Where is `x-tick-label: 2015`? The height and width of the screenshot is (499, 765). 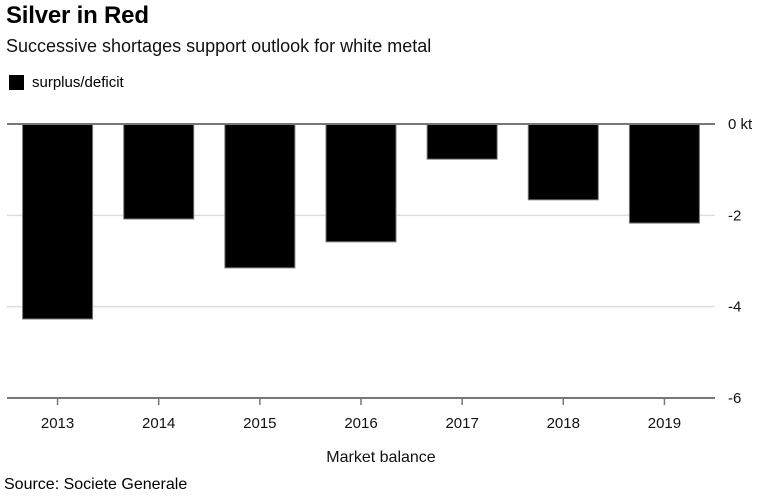 x-tick-label: 2015 is located at coordinates (259, 423).